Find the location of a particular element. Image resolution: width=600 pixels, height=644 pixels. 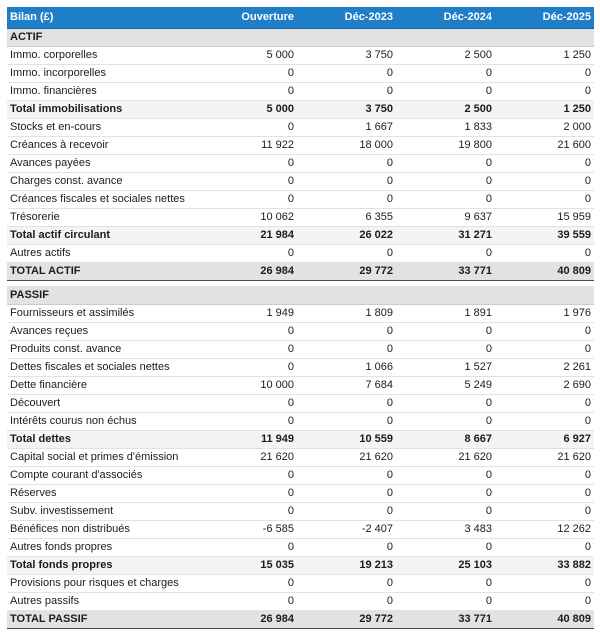

cell-value: 3 750 is located at coordinates (346, 55).